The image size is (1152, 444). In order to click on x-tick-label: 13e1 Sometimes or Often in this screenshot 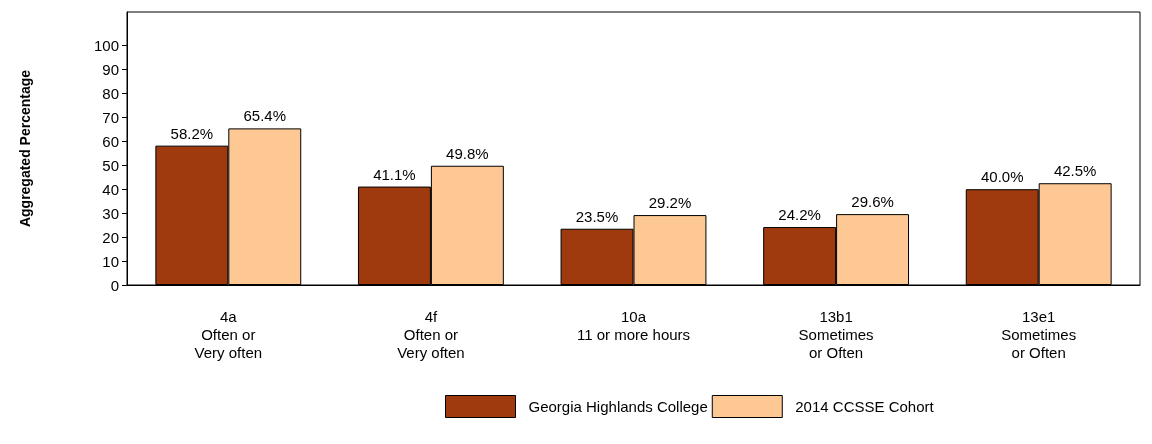, I will do `click(1039, 334)`.